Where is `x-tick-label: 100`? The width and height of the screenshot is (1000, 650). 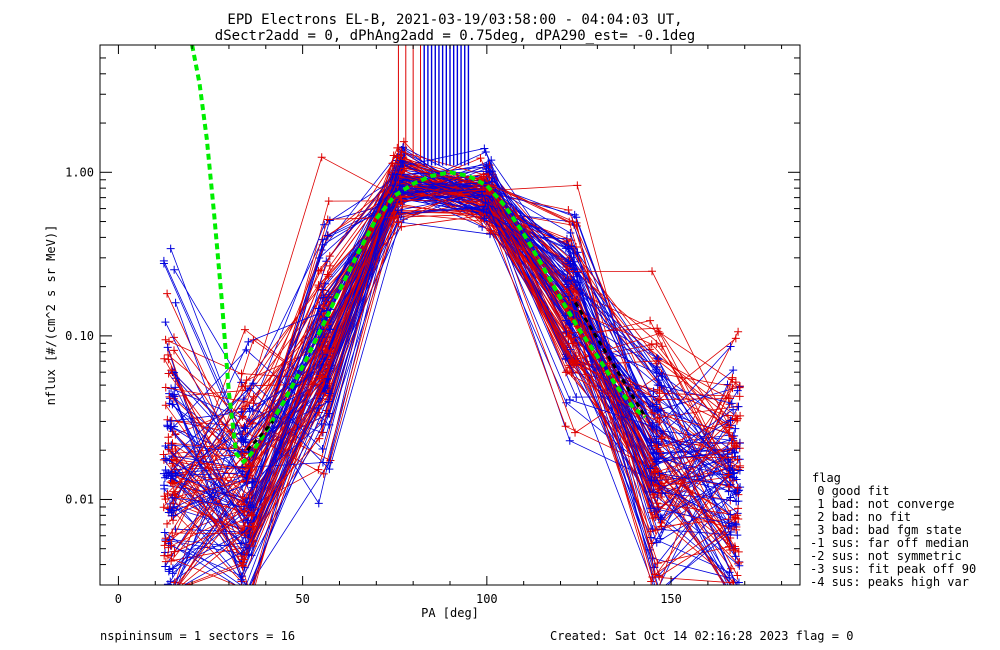 x-tick-label: 100 is located at coordinates (487, 599).